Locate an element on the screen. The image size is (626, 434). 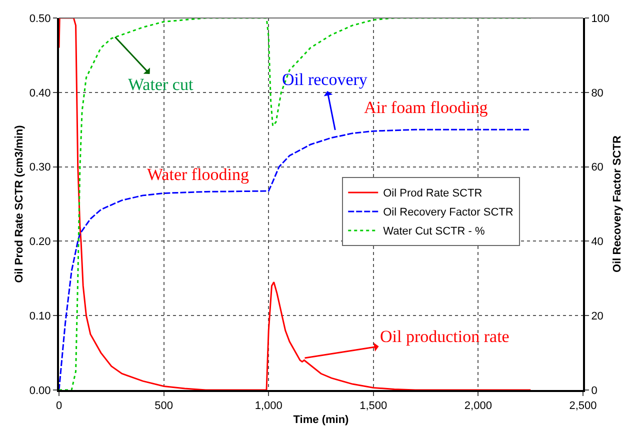
annotation: Oil production rate is located at coordinates (445, 336).